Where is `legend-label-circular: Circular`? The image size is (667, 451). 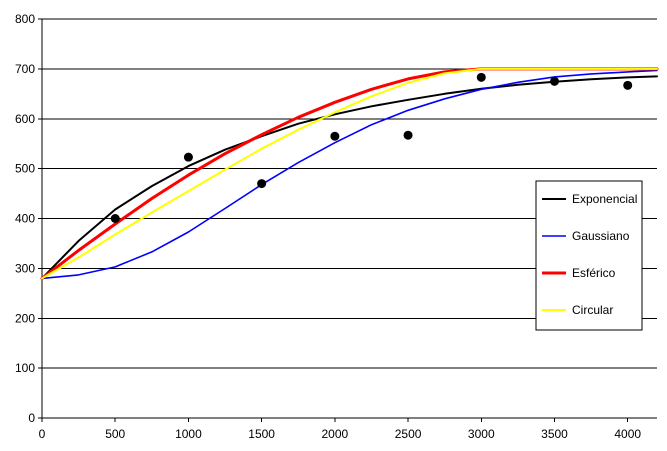
legend-label-circular: Circular is located at coordinates (592, 310).